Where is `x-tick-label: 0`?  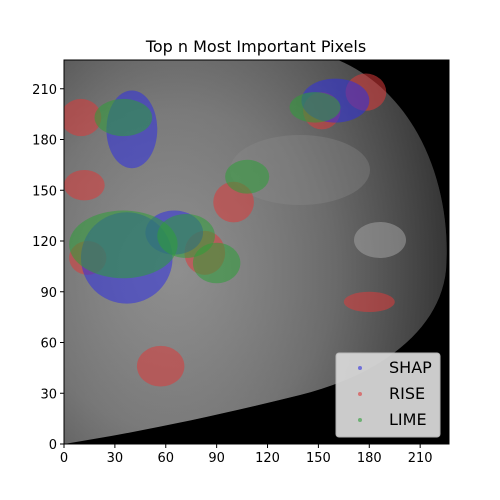 x-tick-label: 0 is located at coordinates (64, 458).